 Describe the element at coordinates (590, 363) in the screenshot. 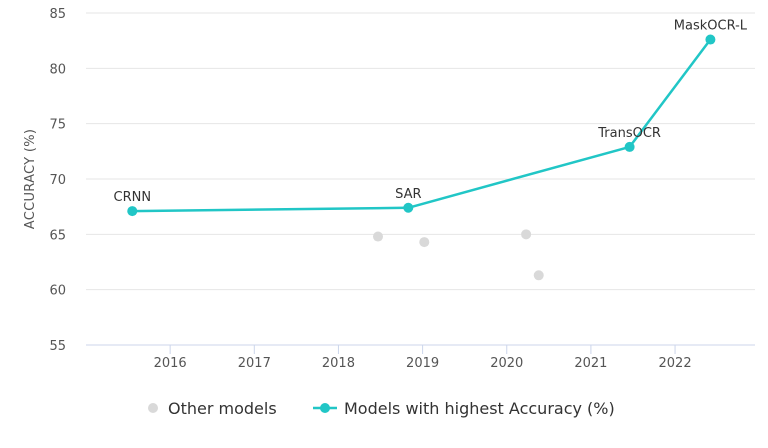

I see `x-tick-label: 2021` at that location.